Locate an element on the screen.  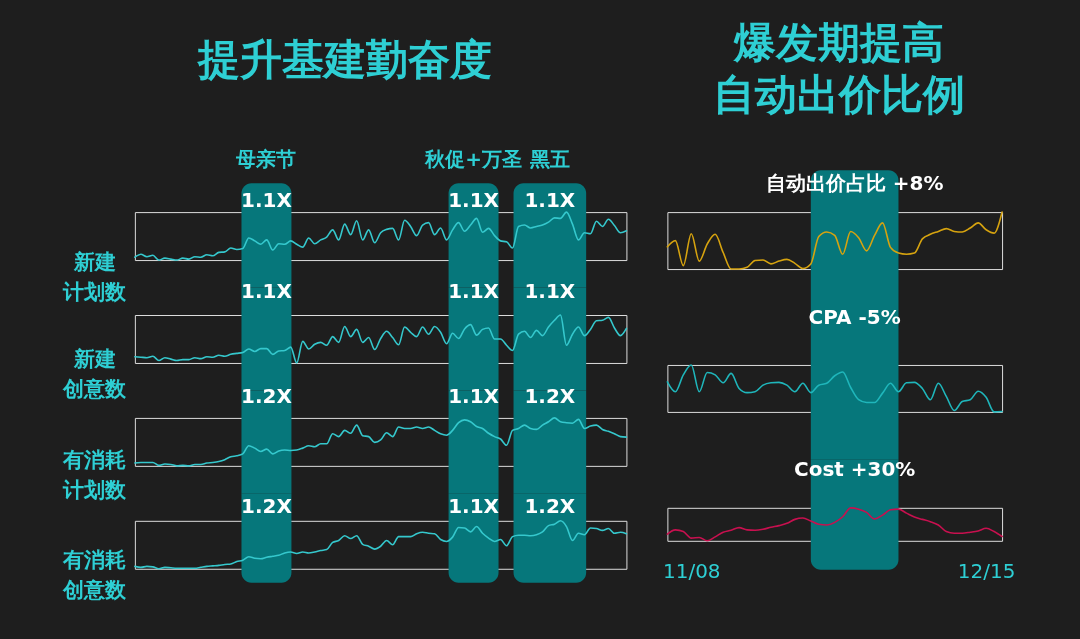
x-tick-label: 12/15 is located at coordinates (986, 571).